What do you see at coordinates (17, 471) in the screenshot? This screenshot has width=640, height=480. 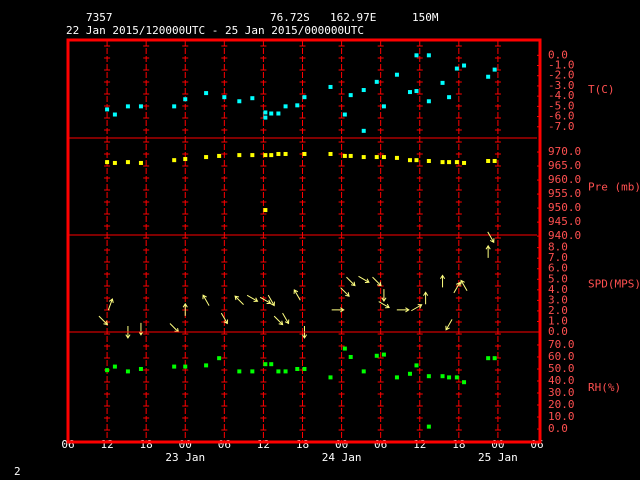 I see `page-number: 2` at bounding box center [17, 471].